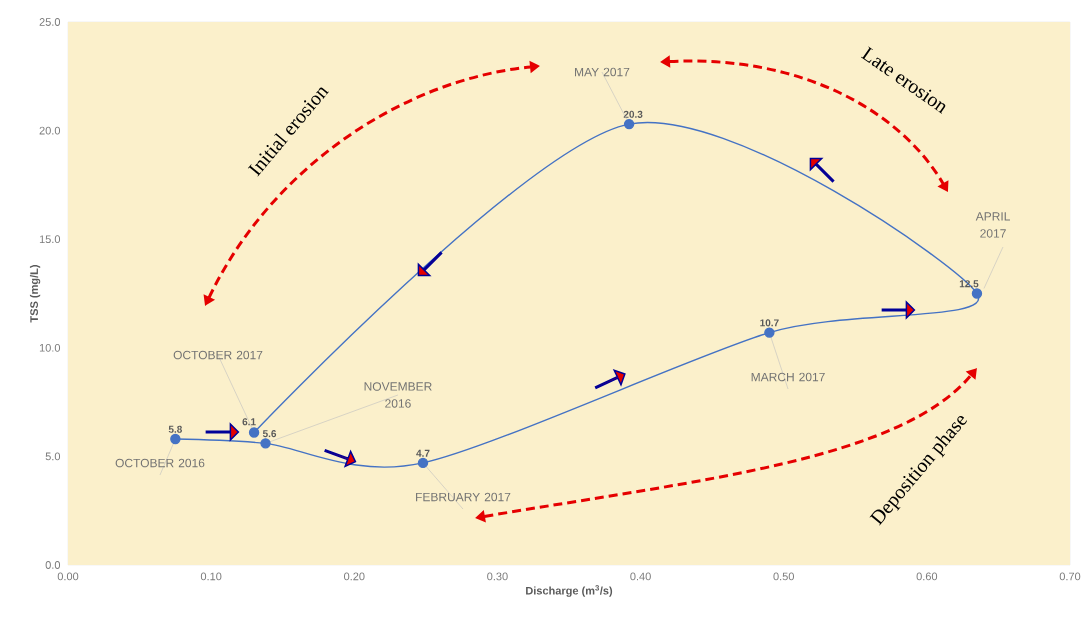 This screenshot has width=1089, height=621. I want to click on x-tick-label: 0.70, so click(1070, 576).